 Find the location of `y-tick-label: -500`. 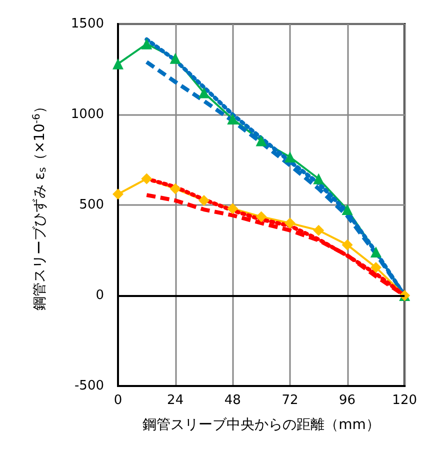

y-tick-label: -500 is located at coordinates (89, 386).